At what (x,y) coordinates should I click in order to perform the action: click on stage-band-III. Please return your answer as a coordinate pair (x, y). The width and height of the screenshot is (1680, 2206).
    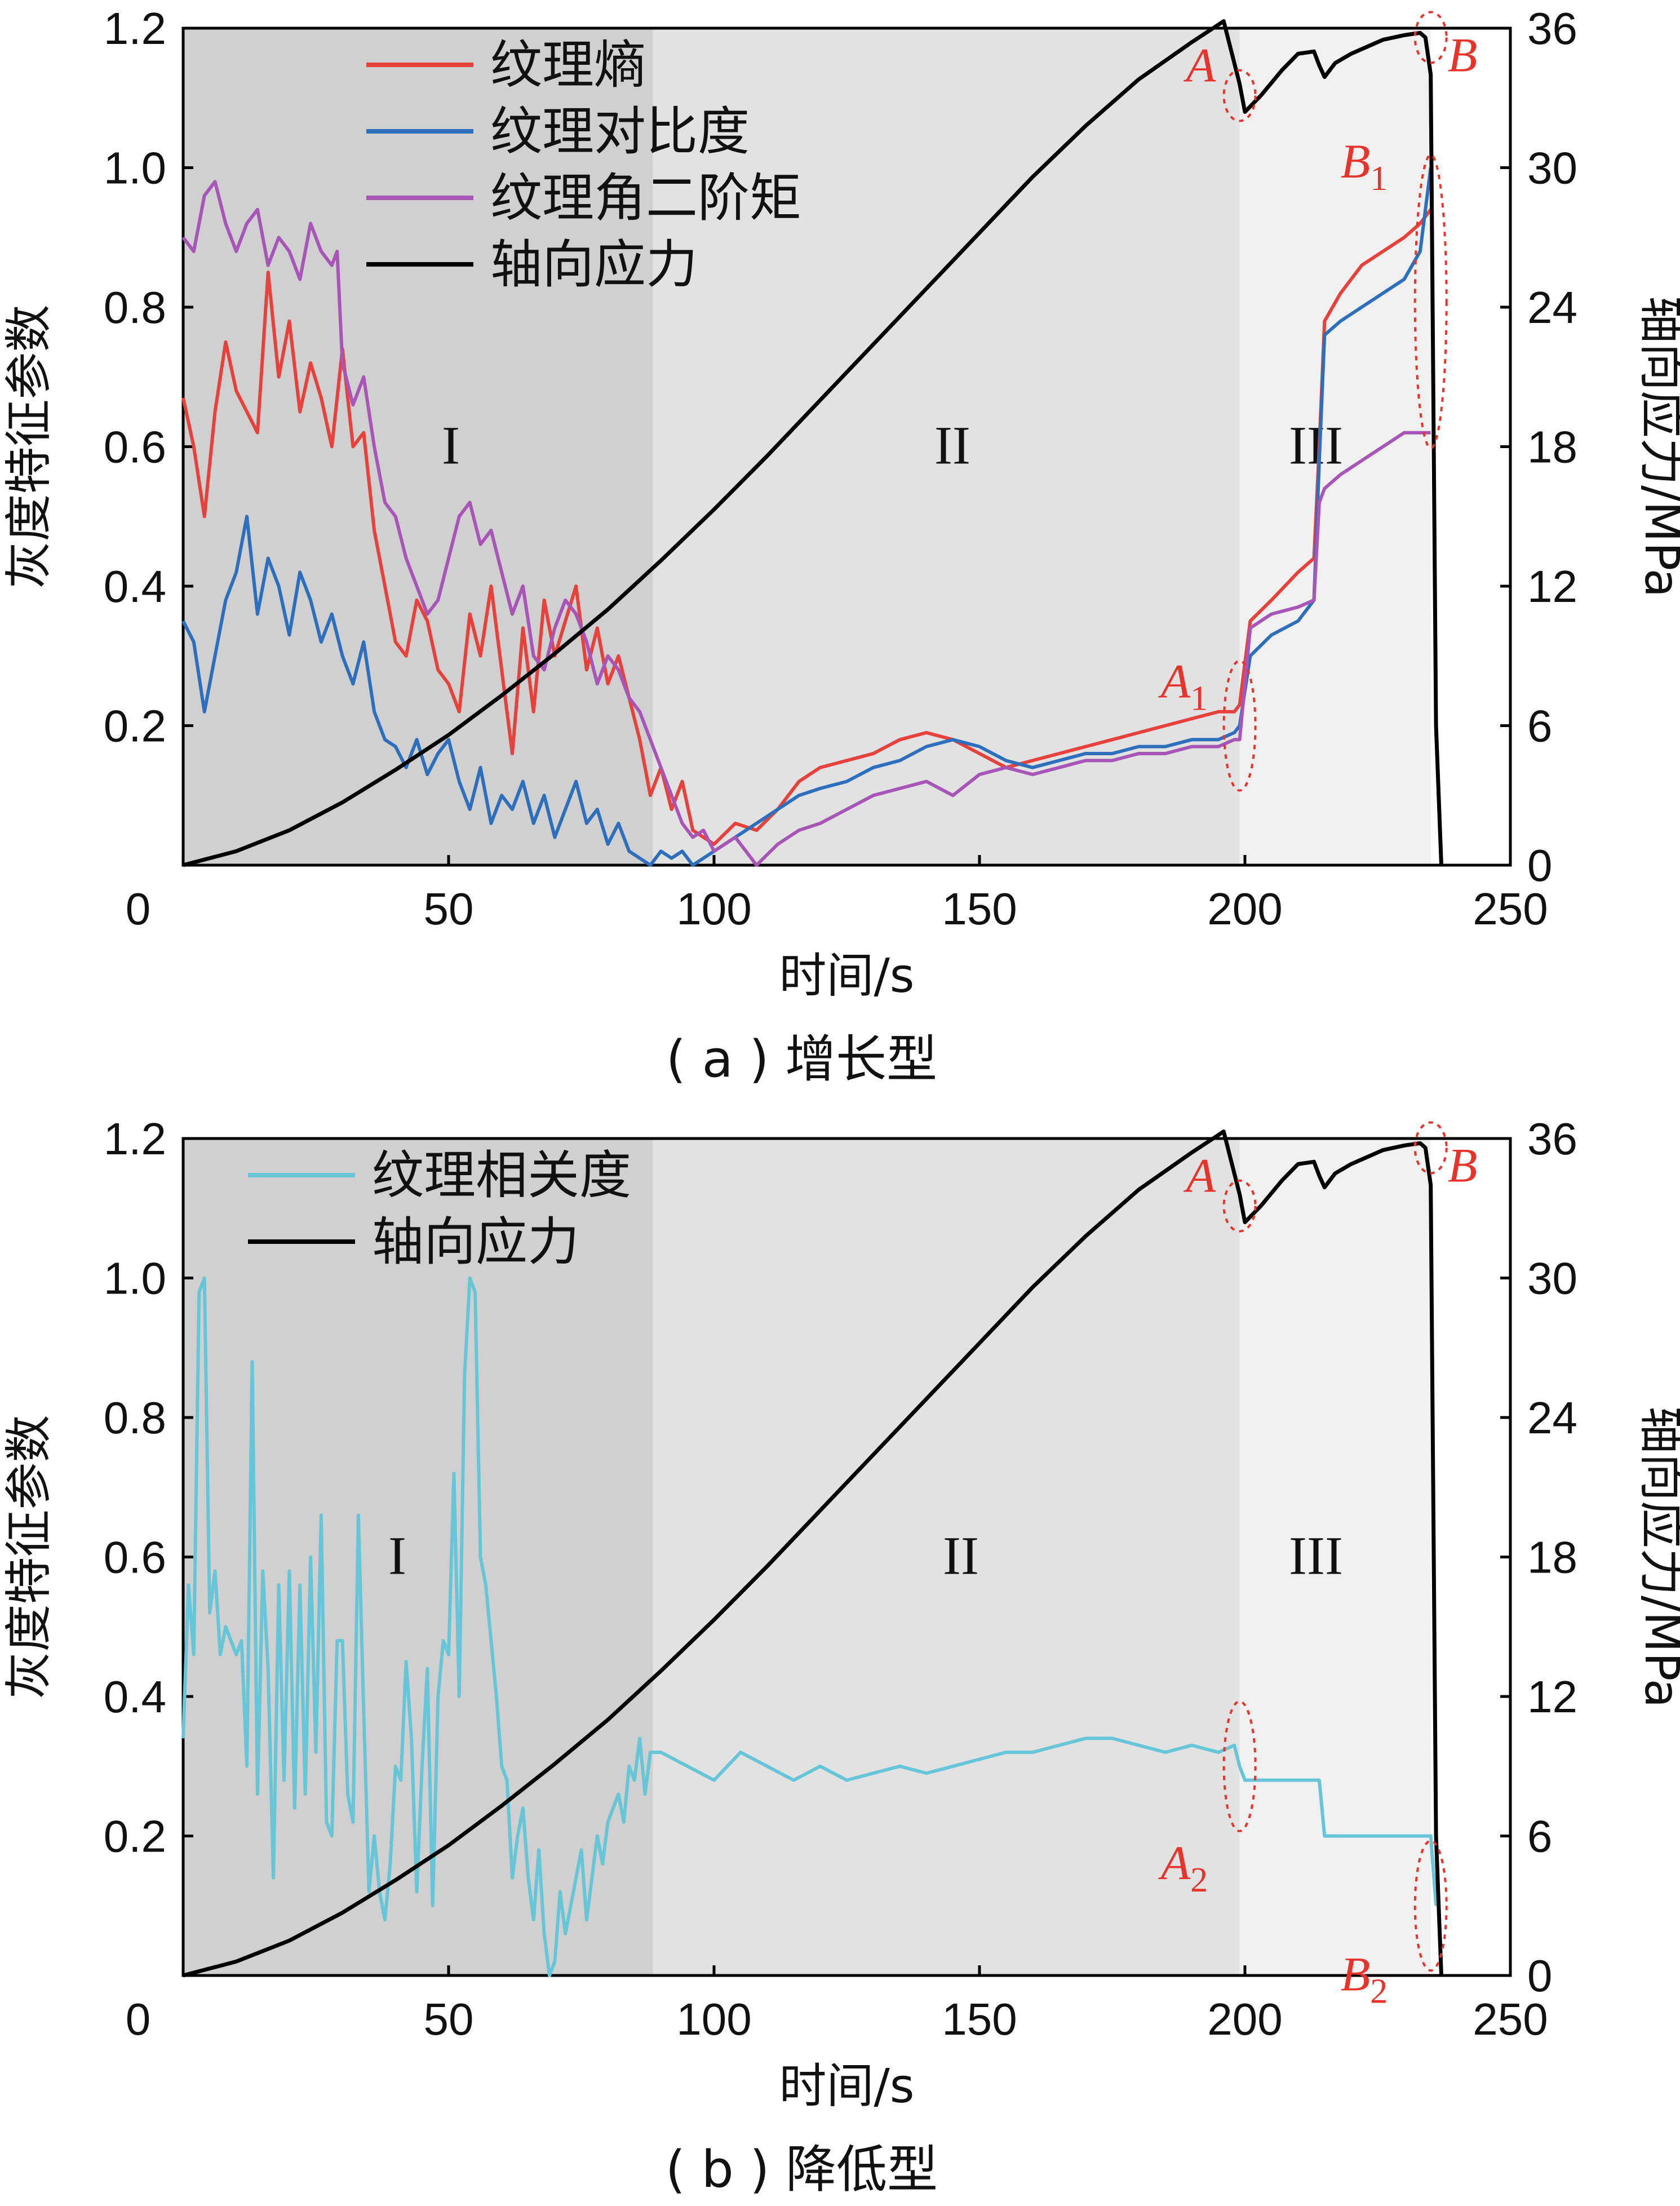
    Looking at the image, I should click on (1335, 446).